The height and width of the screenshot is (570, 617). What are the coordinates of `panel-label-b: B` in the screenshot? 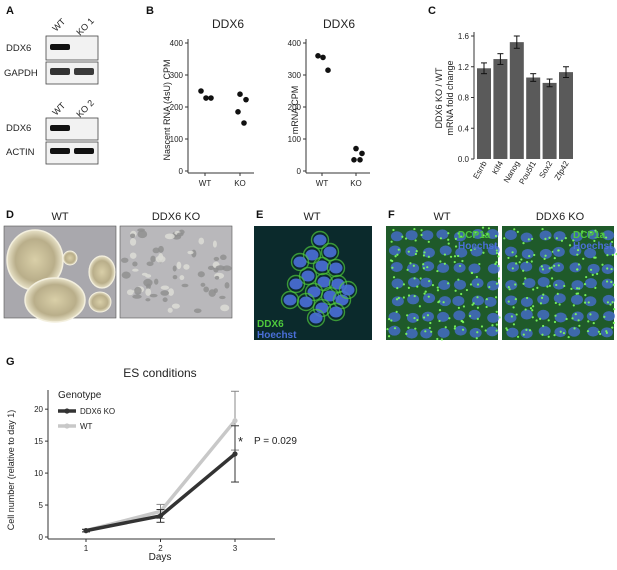 It's located at (150, 11).